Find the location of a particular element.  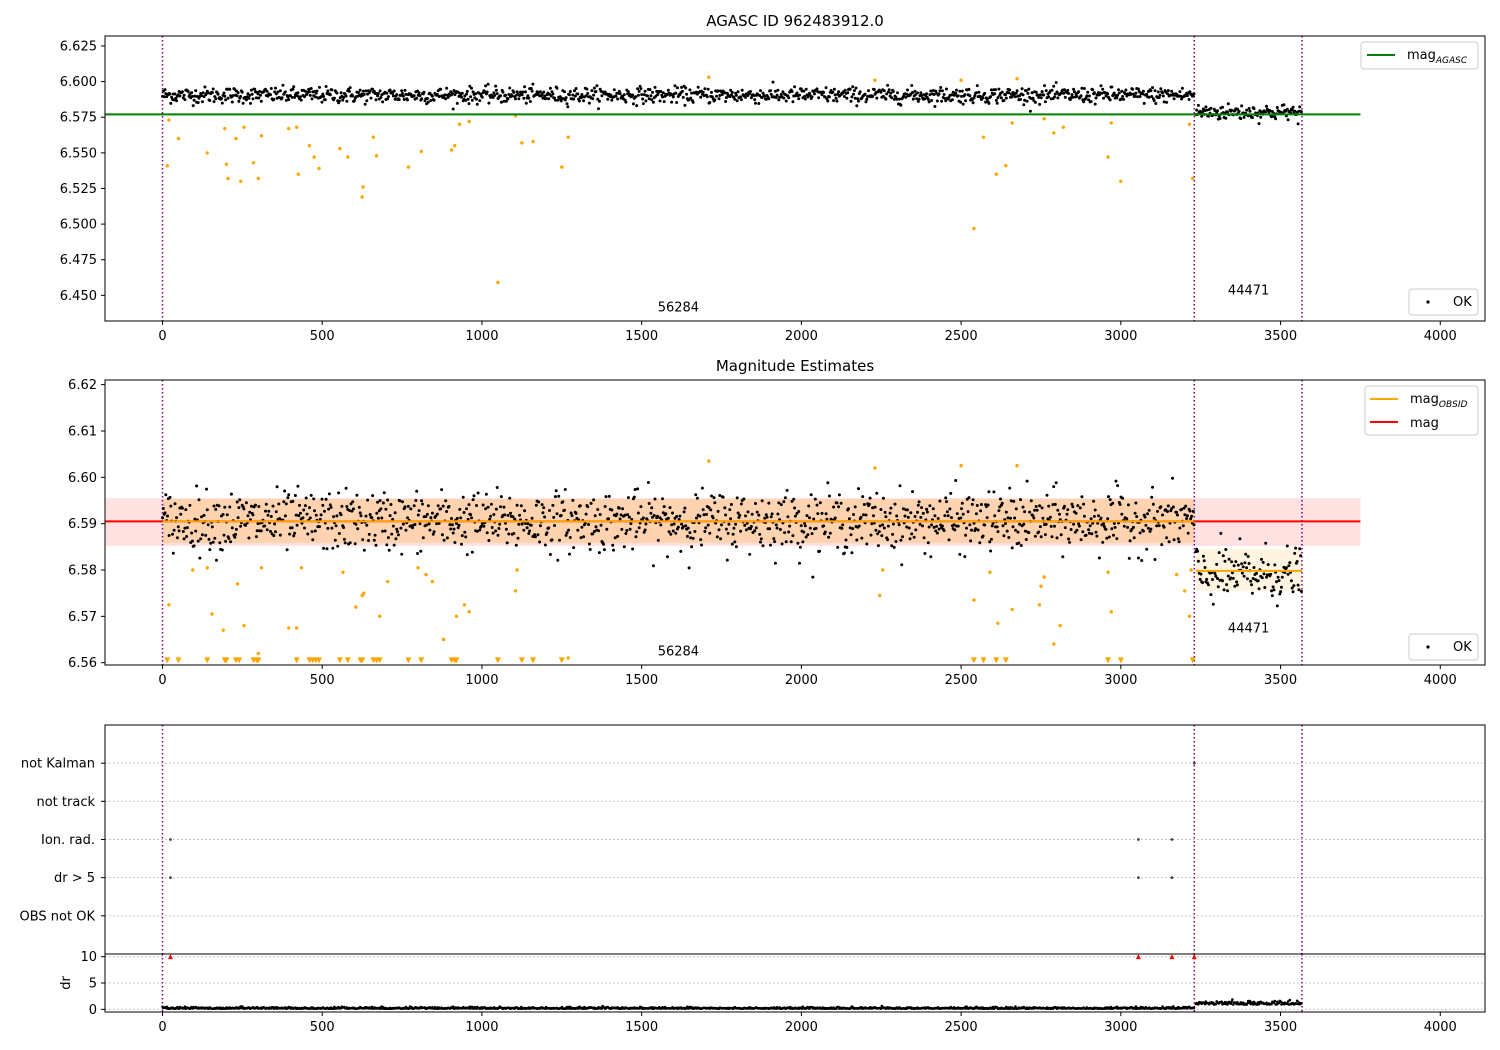

p2-obsid-label: 56284 is located at coordinates (678, 652).